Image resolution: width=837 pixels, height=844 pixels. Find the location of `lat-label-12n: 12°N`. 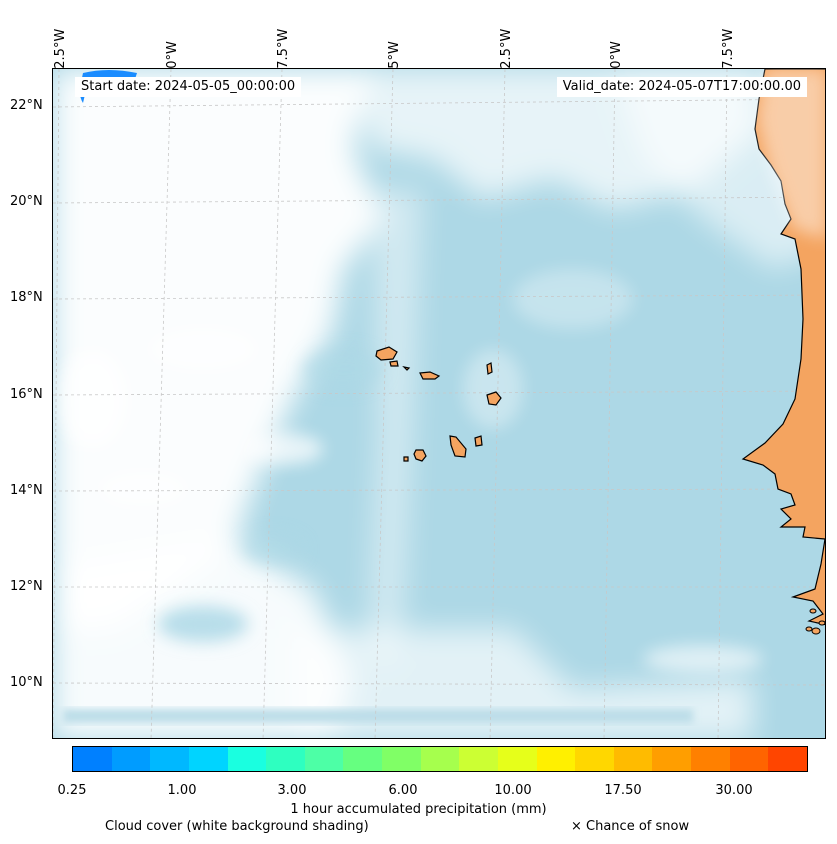

lat-label-12n: 12°N is located at coordinates (26, 586).